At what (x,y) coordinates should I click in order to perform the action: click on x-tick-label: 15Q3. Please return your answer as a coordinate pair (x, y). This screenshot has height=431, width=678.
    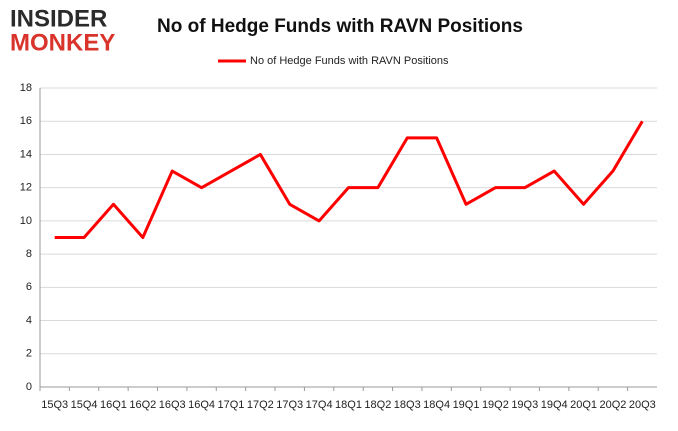
    Looking at the image, I should click on (54, 405).